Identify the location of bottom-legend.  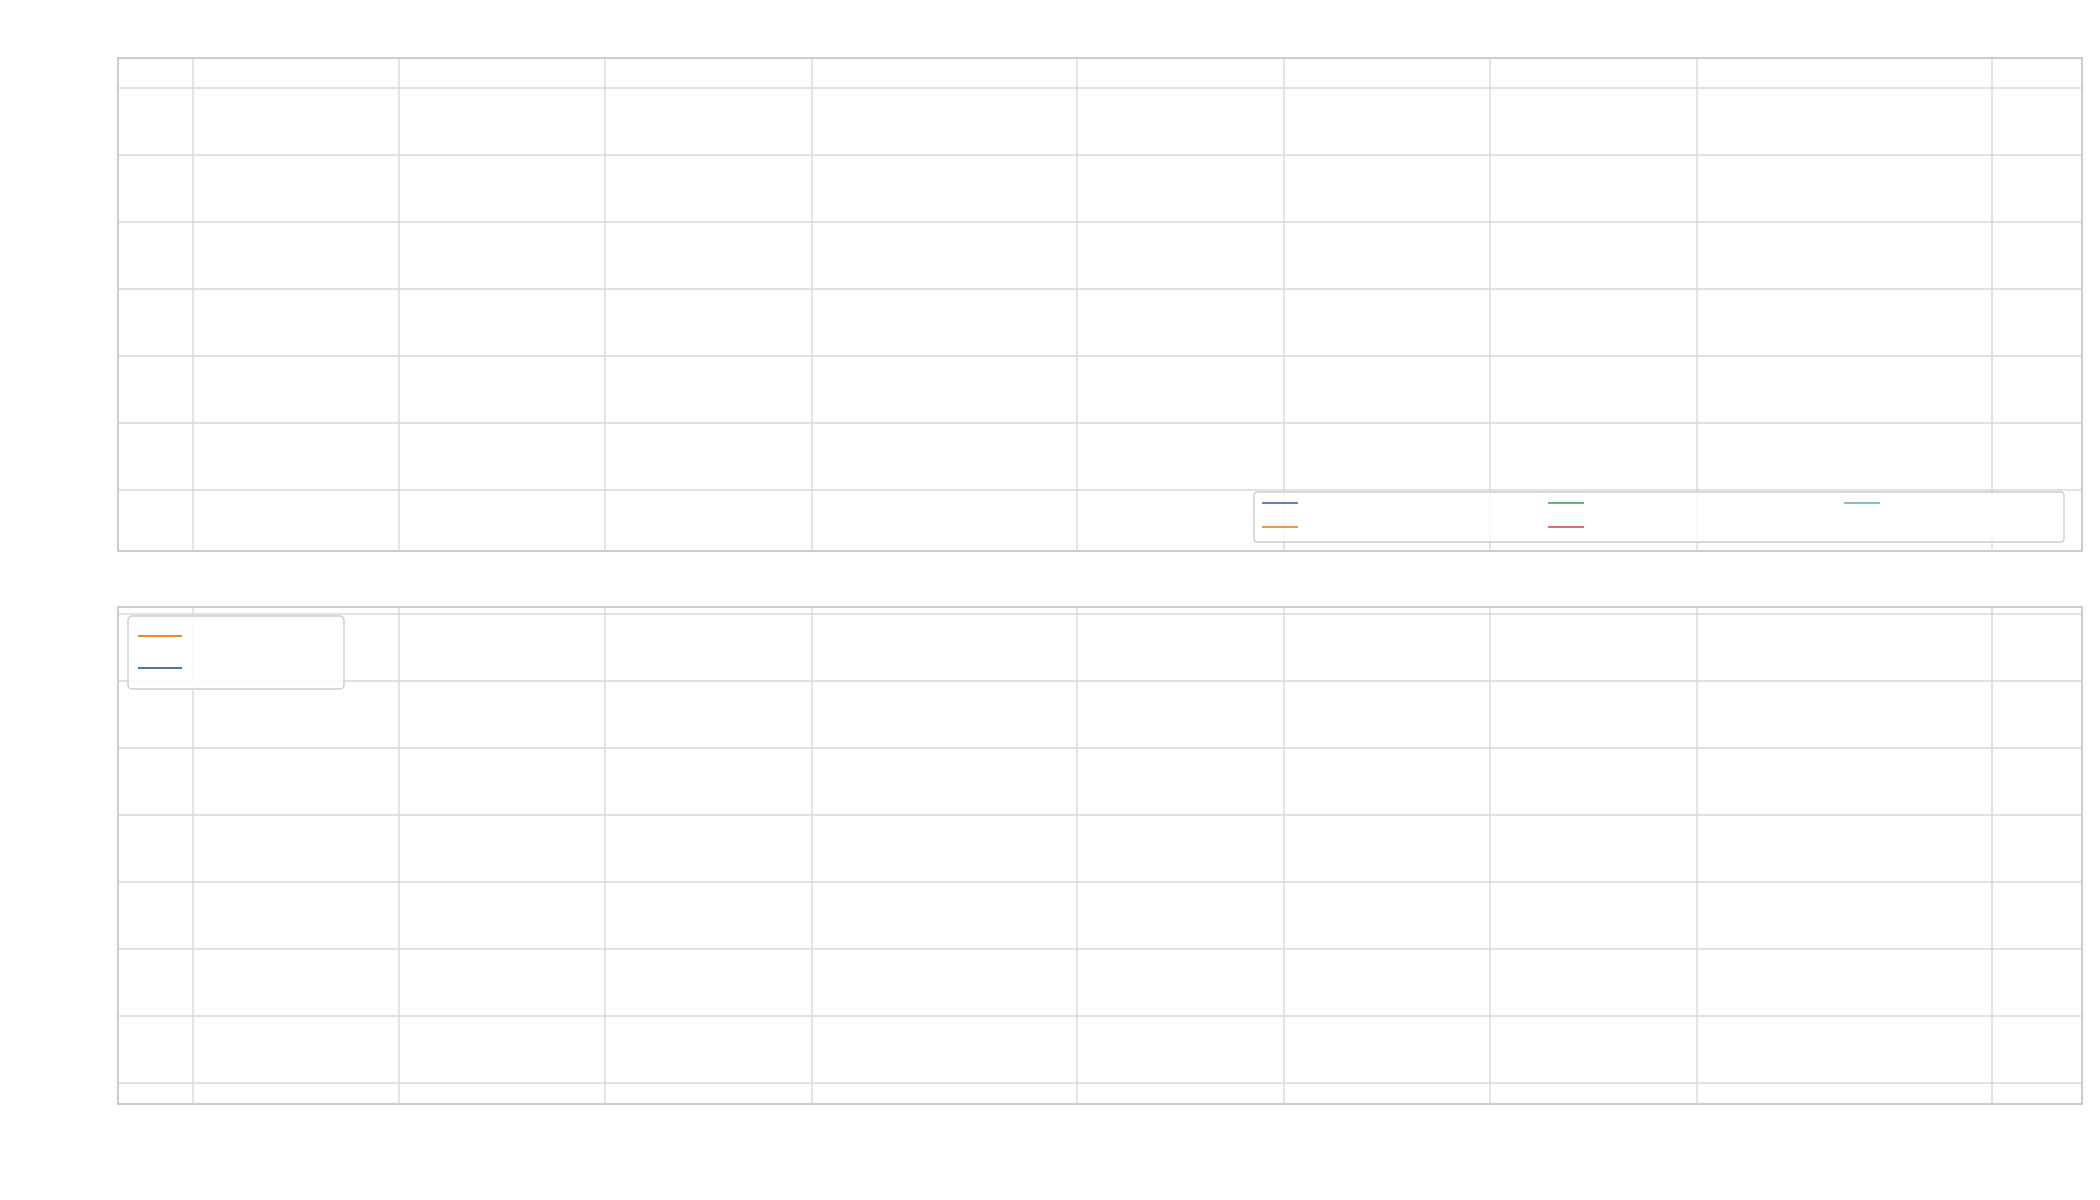
(236, 652).